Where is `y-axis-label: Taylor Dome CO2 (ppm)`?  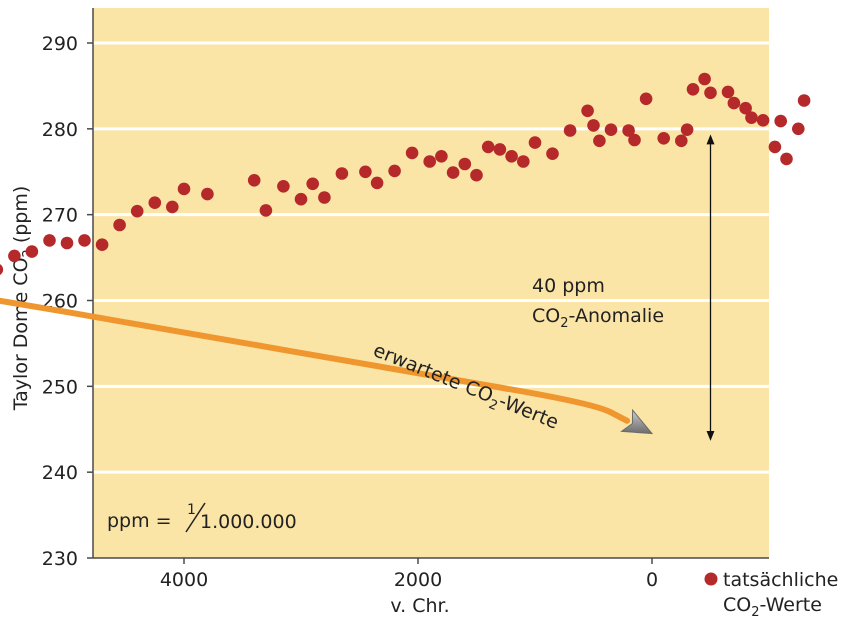 y-axis-label: Taylor Dome CO2 (ppm) is located at coordinates (23, 299).